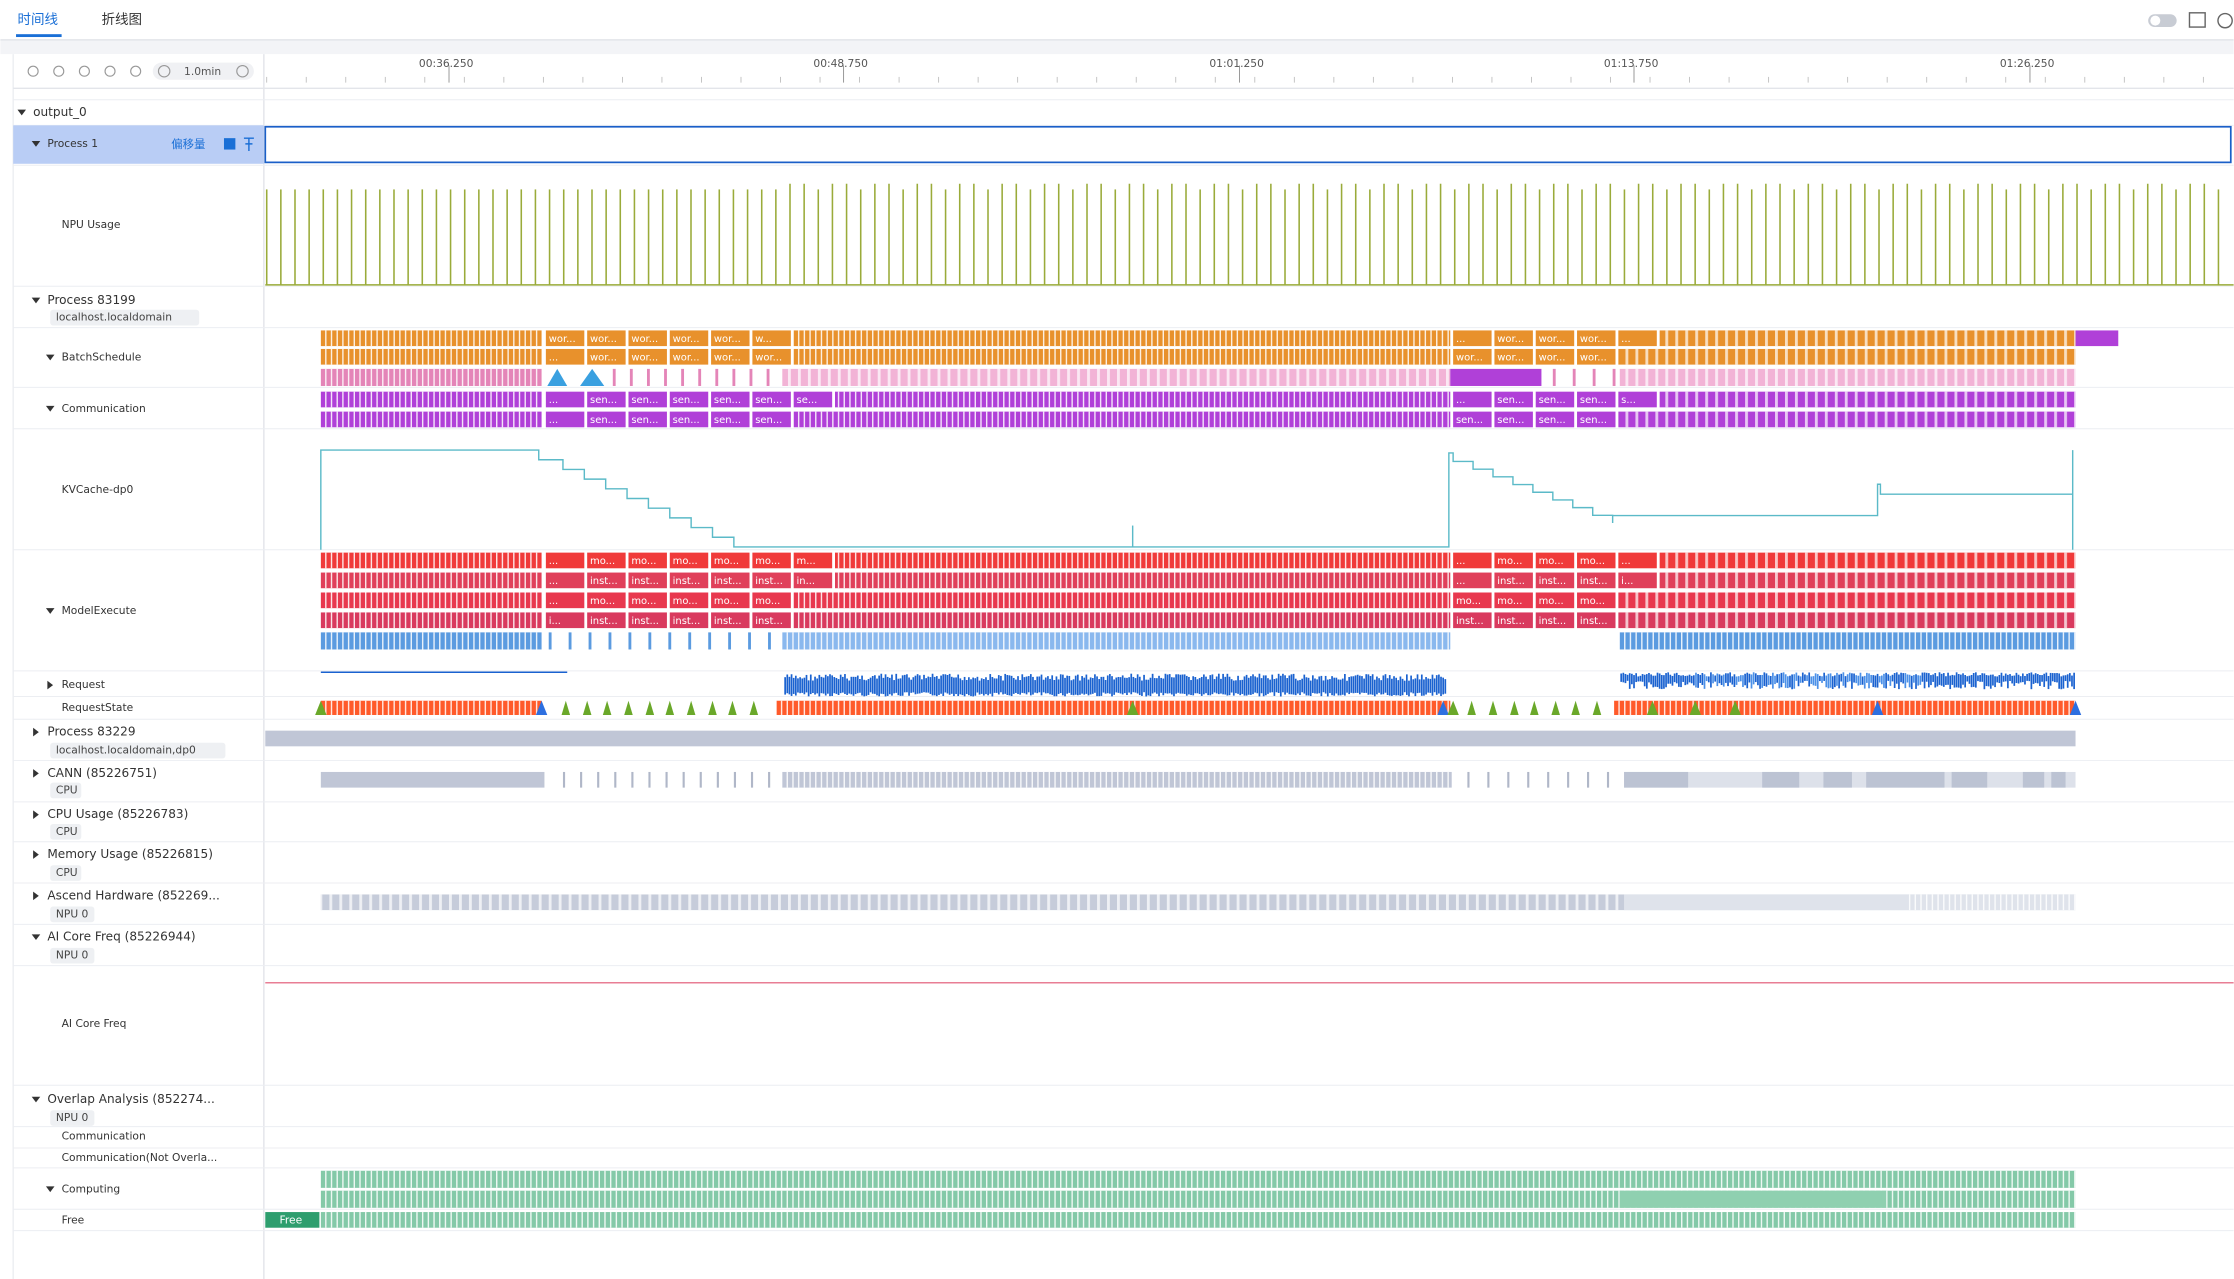 The height and width of the screenshot is (1279, 2234). Describe the element at coordinates (98, 489) in the screenshot. I see `tree-label: KVCache-dp0` at that location.